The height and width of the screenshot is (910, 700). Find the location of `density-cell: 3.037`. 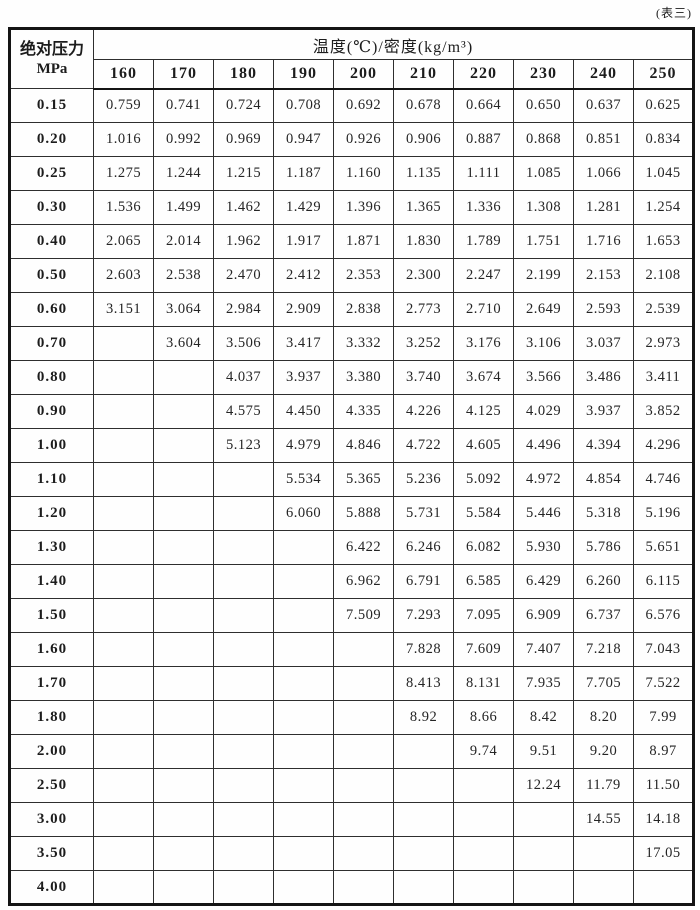

density-cell: 3.037 is located at coordinates (603, 343).